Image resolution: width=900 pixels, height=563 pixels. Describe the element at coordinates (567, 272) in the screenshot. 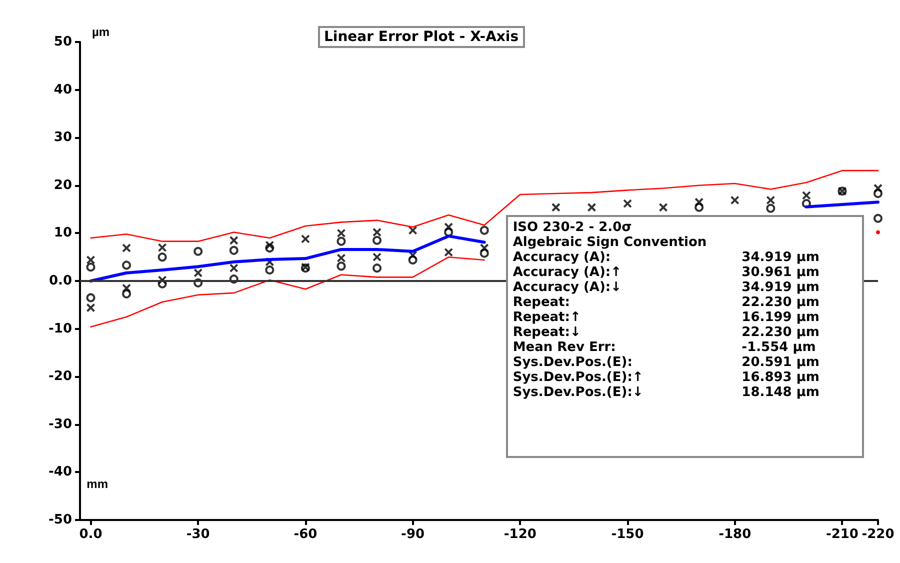

I see `annotation: Accuracy (A):↑` at that location.